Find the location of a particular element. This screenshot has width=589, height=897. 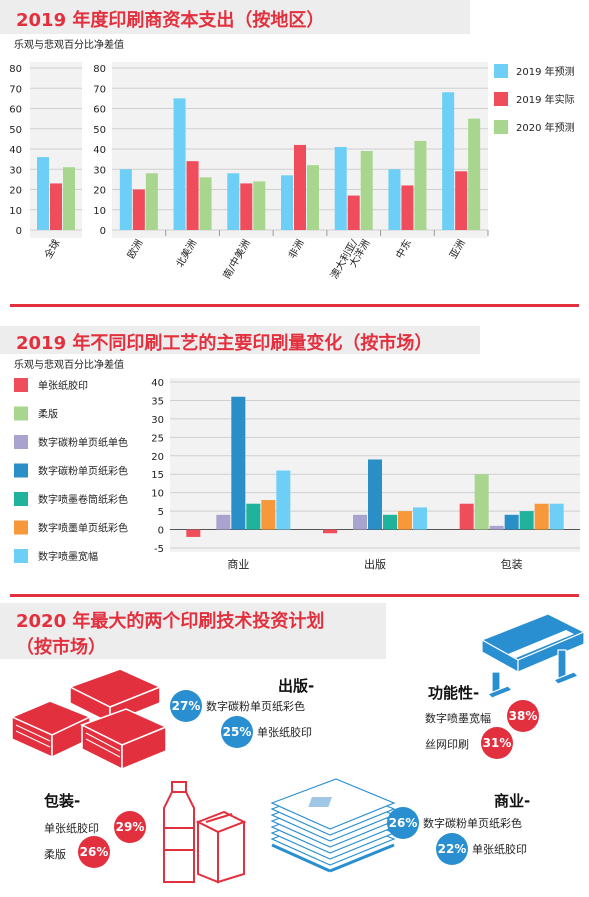

commercial-pct-1: 26% is located at coordinates (403, 823).